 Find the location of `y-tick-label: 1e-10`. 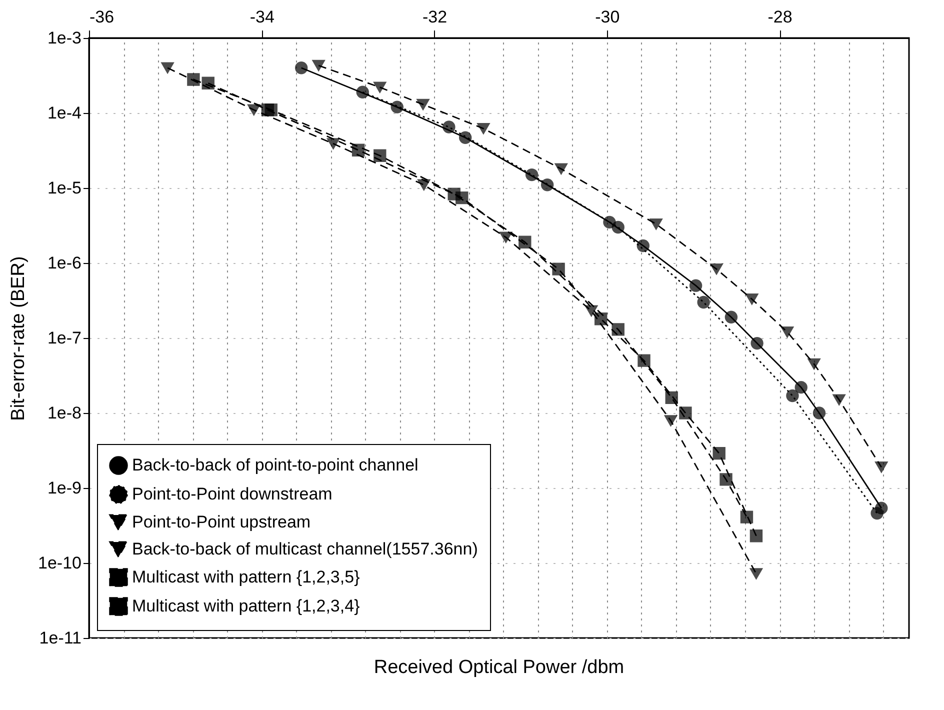

y-tick-label: 1e-10 is located at coordinates (60, 563).